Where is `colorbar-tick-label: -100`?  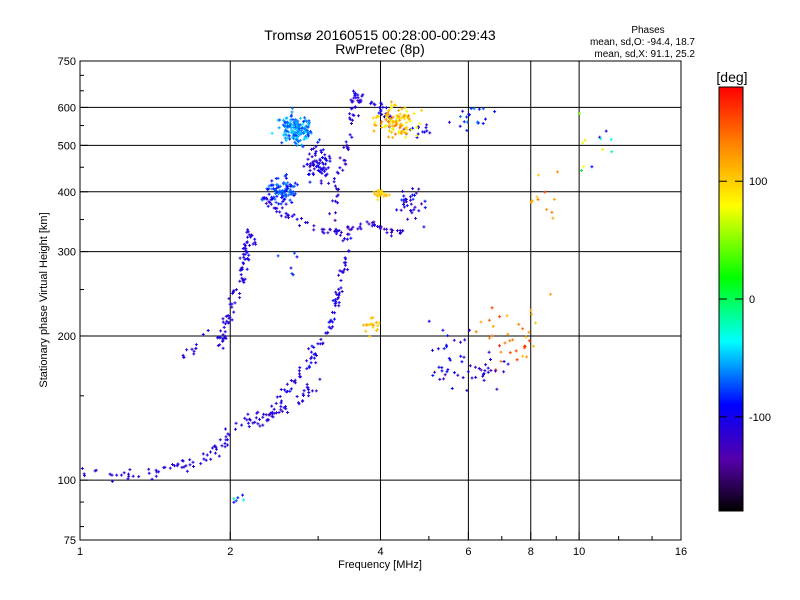 colorbar-tick-label: -100 is located at coordinates (760, 418).